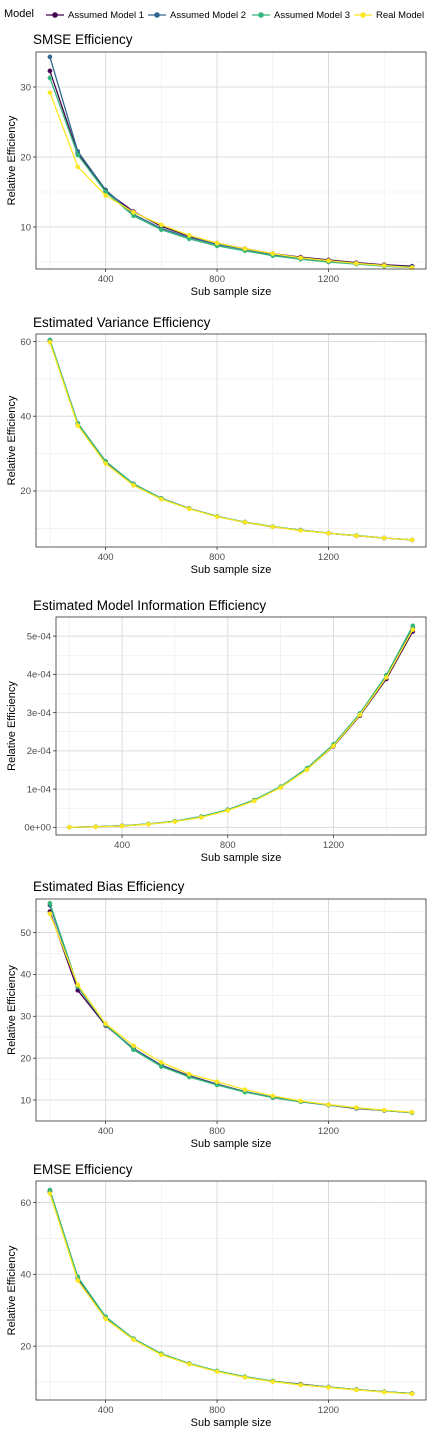 This screenshot has width=432, height=1440. I want to click on chart-title: EMSE Efficiency, so click(83, 1169).